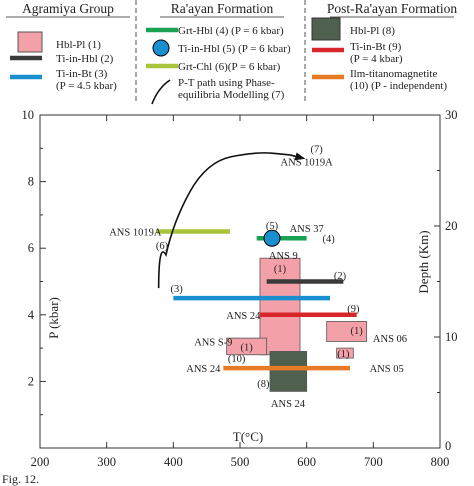 The width and height of the screenshot is (474, 486). What do you see at coordinates (31, 381) in the screenshot?
I see `y-tick-label: 2` at bounding box center [31, 381].